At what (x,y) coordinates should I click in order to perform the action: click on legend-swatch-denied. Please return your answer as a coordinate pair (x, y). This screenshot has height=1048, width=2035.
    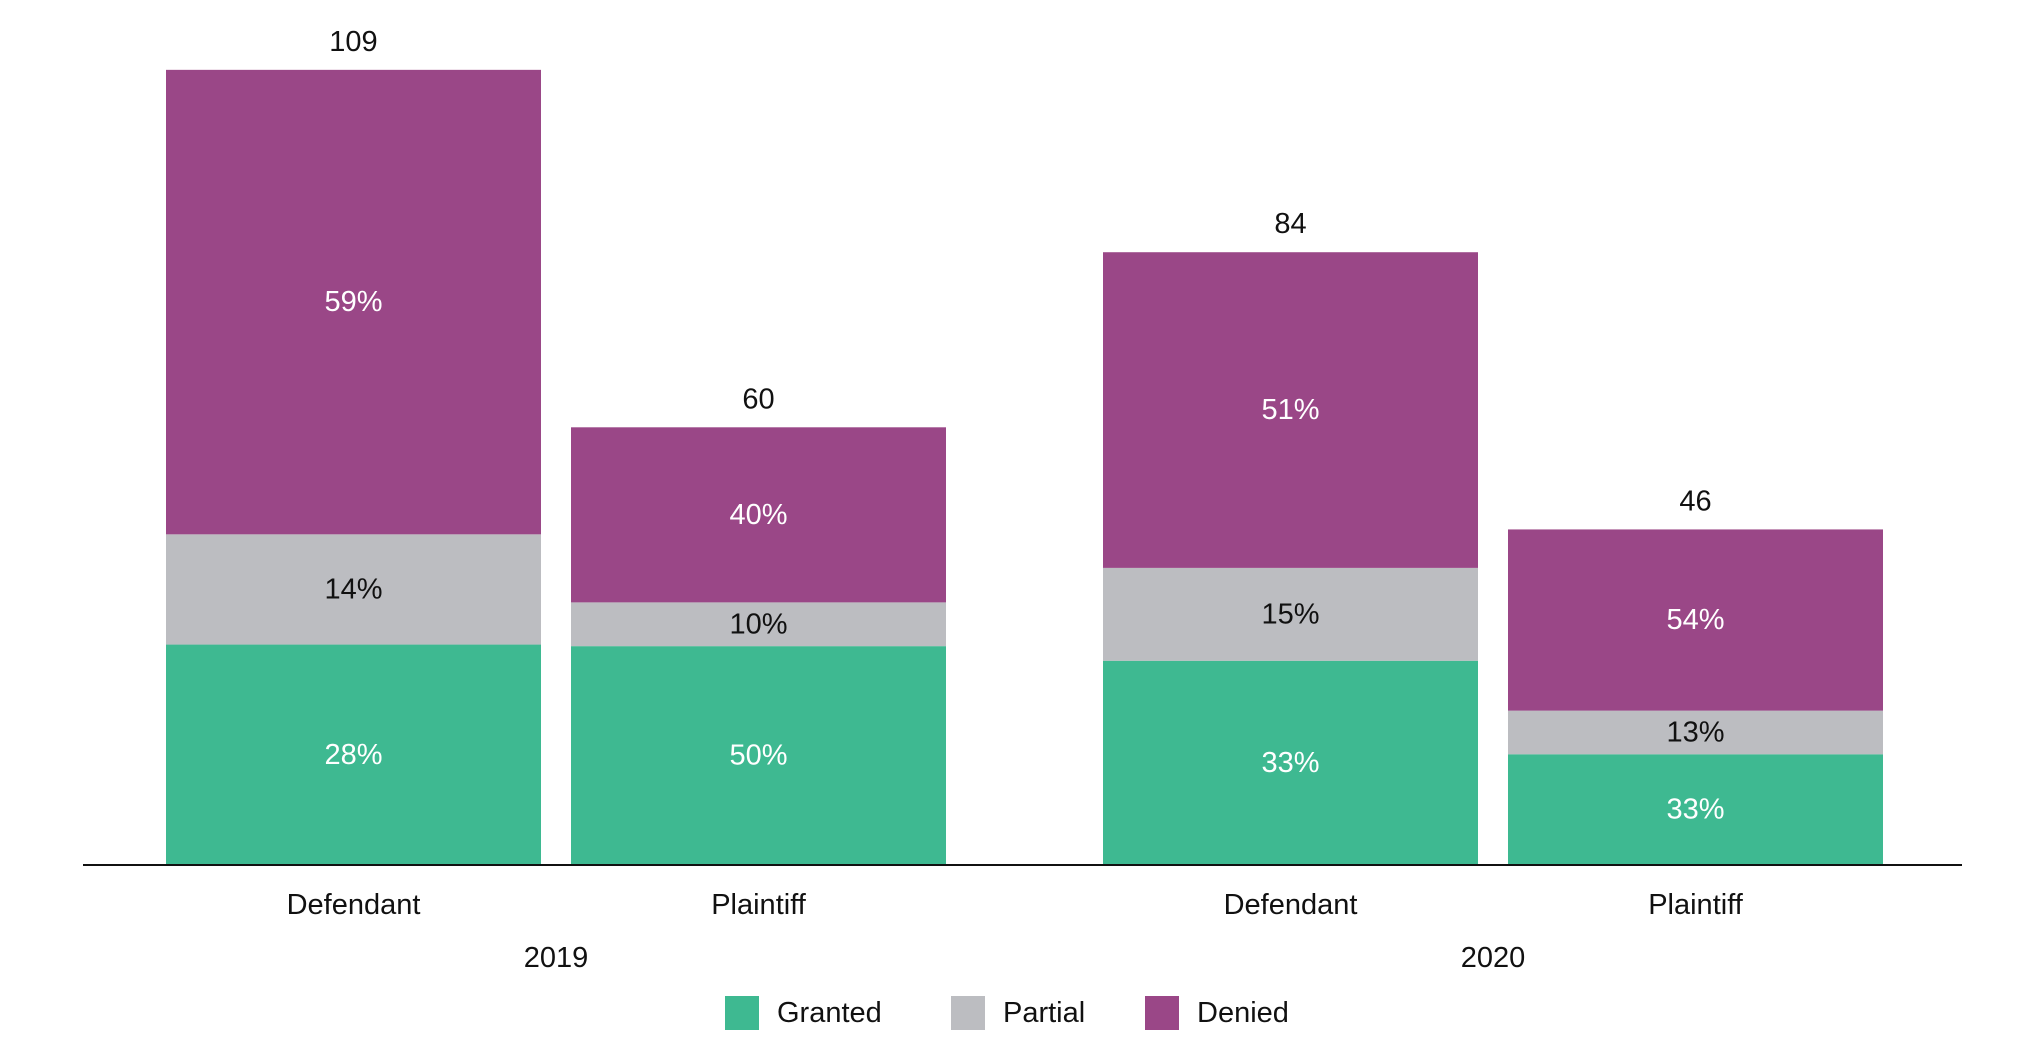
    Looking at the image, I should click on (1162, 1013).